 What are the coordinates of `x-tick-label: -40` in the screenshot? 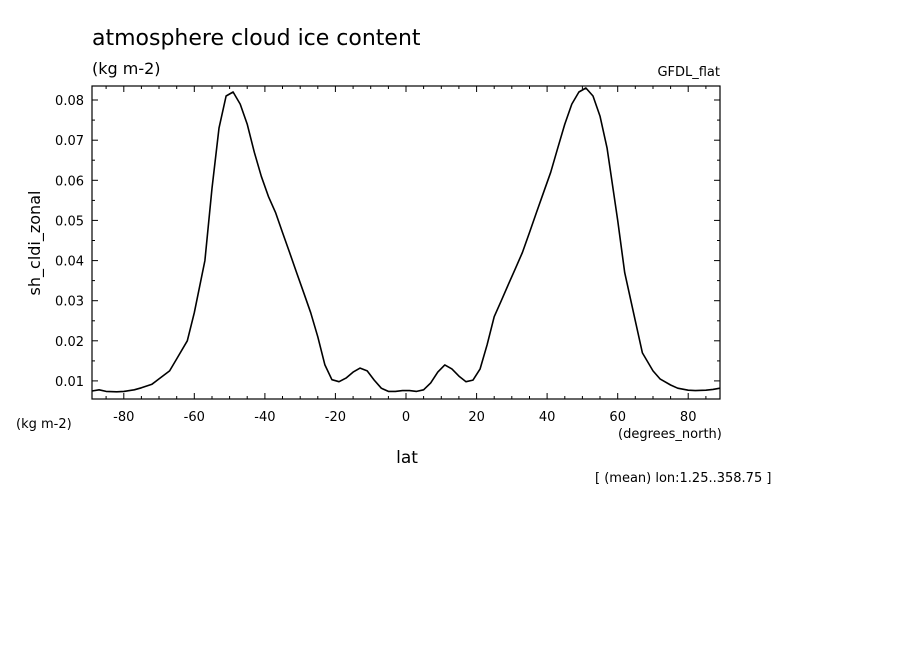 It's located at (264, 417).